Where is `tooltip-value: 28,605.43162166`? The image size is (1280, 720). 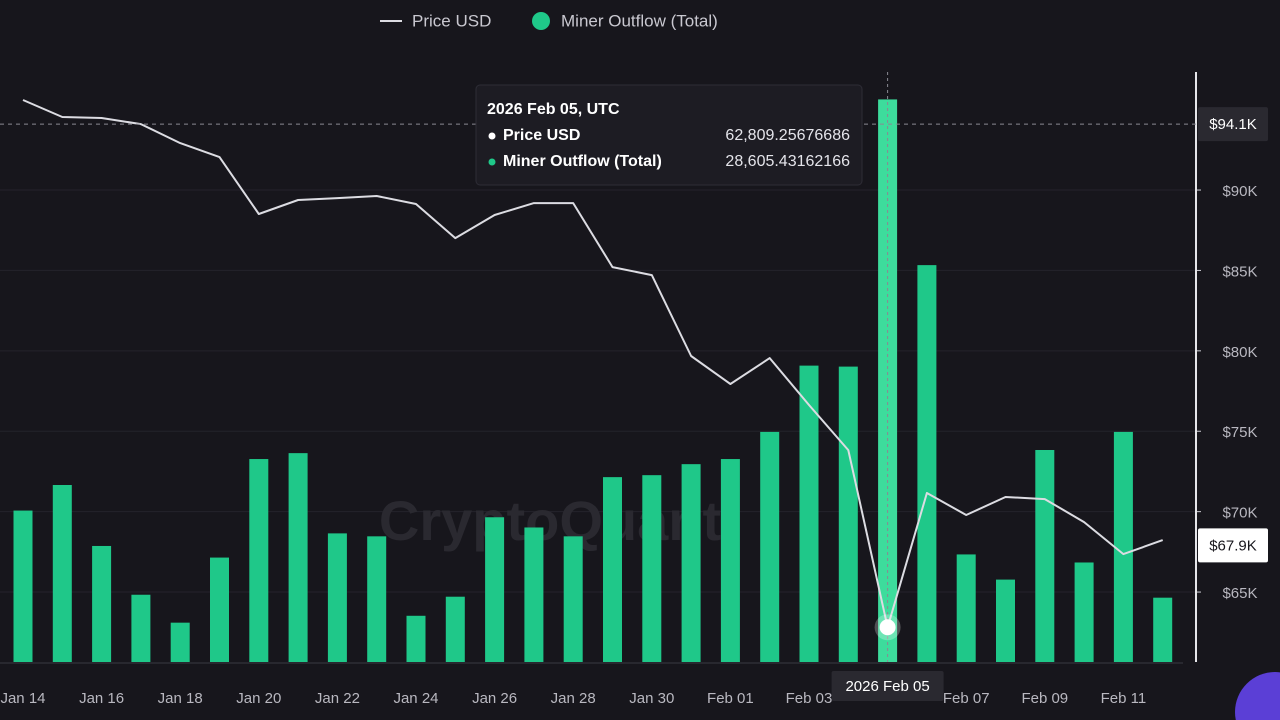 tooltip-value: 28,605.43162166 is located at coordinates (787, 161).